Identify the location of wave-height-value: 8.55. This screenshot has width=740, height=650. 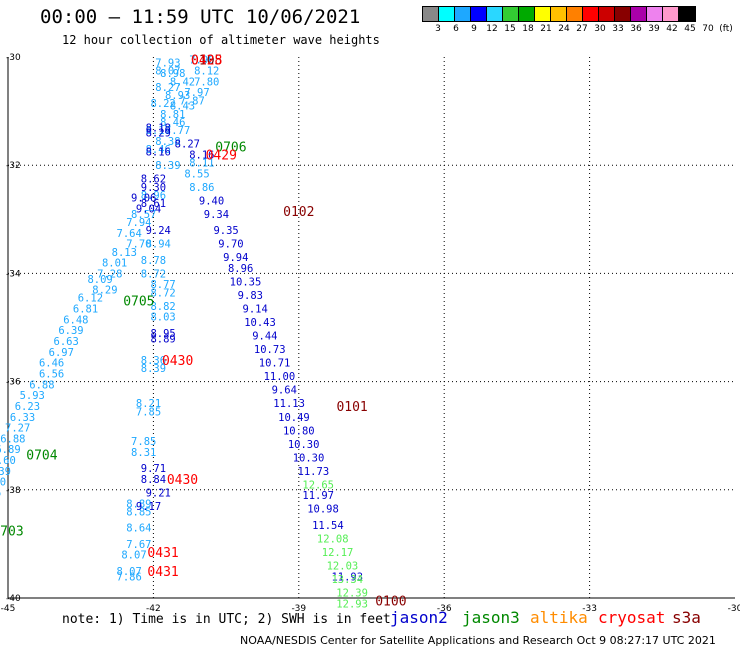
(196, 174).